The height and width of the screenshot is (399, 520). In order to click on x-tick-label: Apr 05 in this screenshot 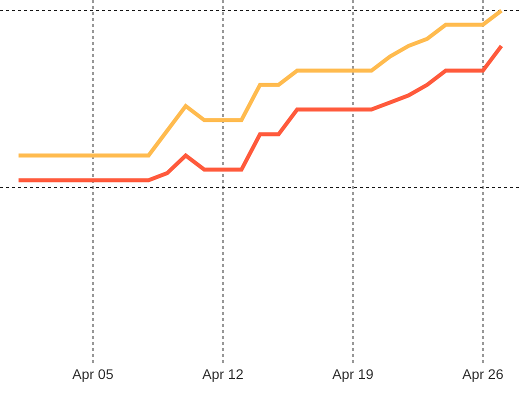, I will do `click(93, 374)`.